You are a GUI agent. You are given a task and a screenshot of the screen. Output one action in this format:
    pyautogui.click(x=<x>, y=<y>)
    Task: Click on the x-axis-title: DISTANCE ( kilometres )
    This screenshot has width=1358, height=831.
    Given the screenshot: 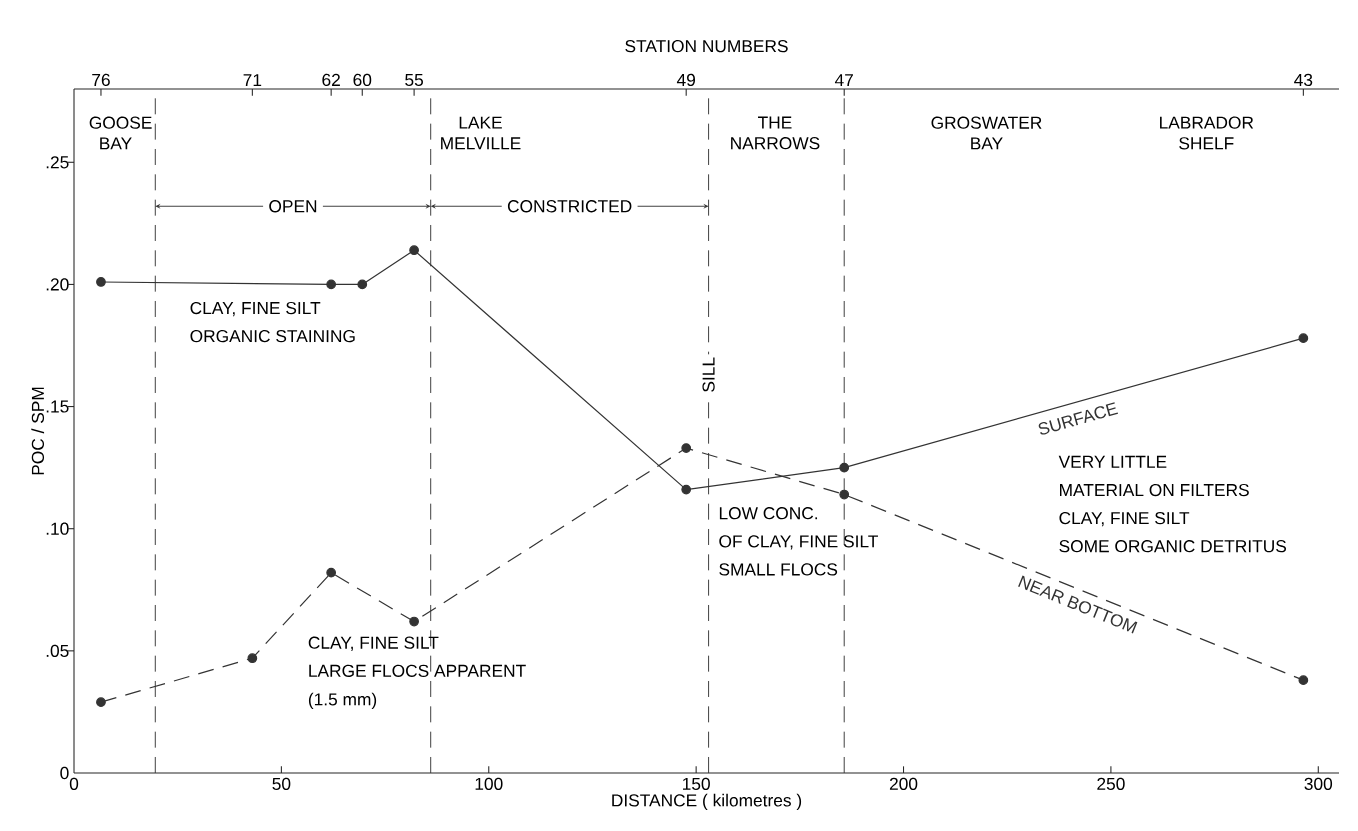 What is the action you would take?
    pyautogui.click(x=707, y=801)
    